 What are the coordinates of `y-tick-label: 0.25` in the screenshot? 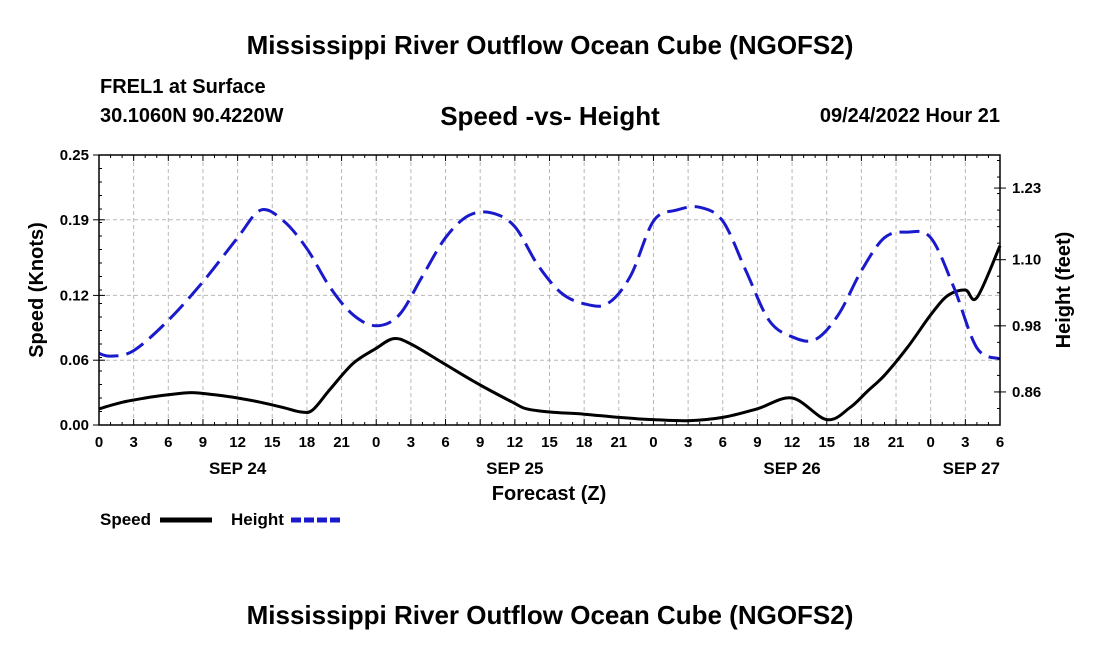 It's located at (74, 155).